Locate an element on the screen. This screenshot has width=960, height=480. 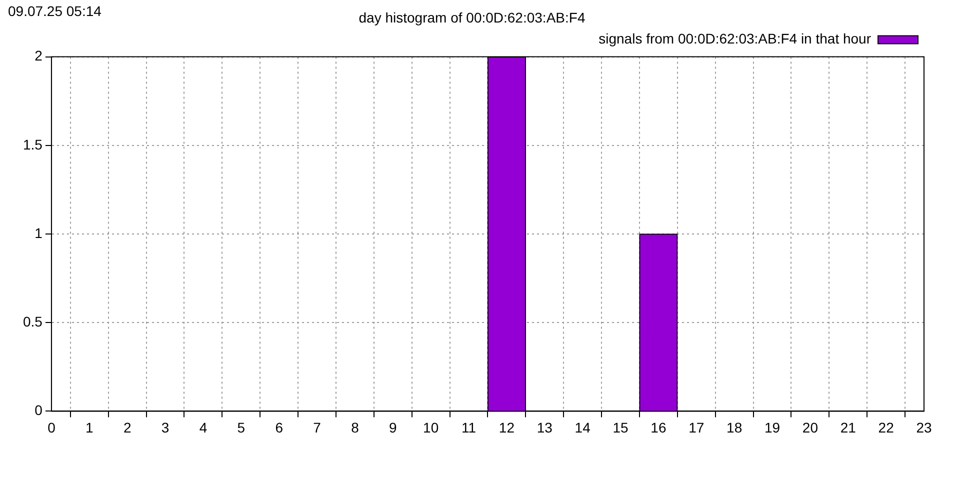
x-tick-label: 11 is located at coordinates (468, 427).